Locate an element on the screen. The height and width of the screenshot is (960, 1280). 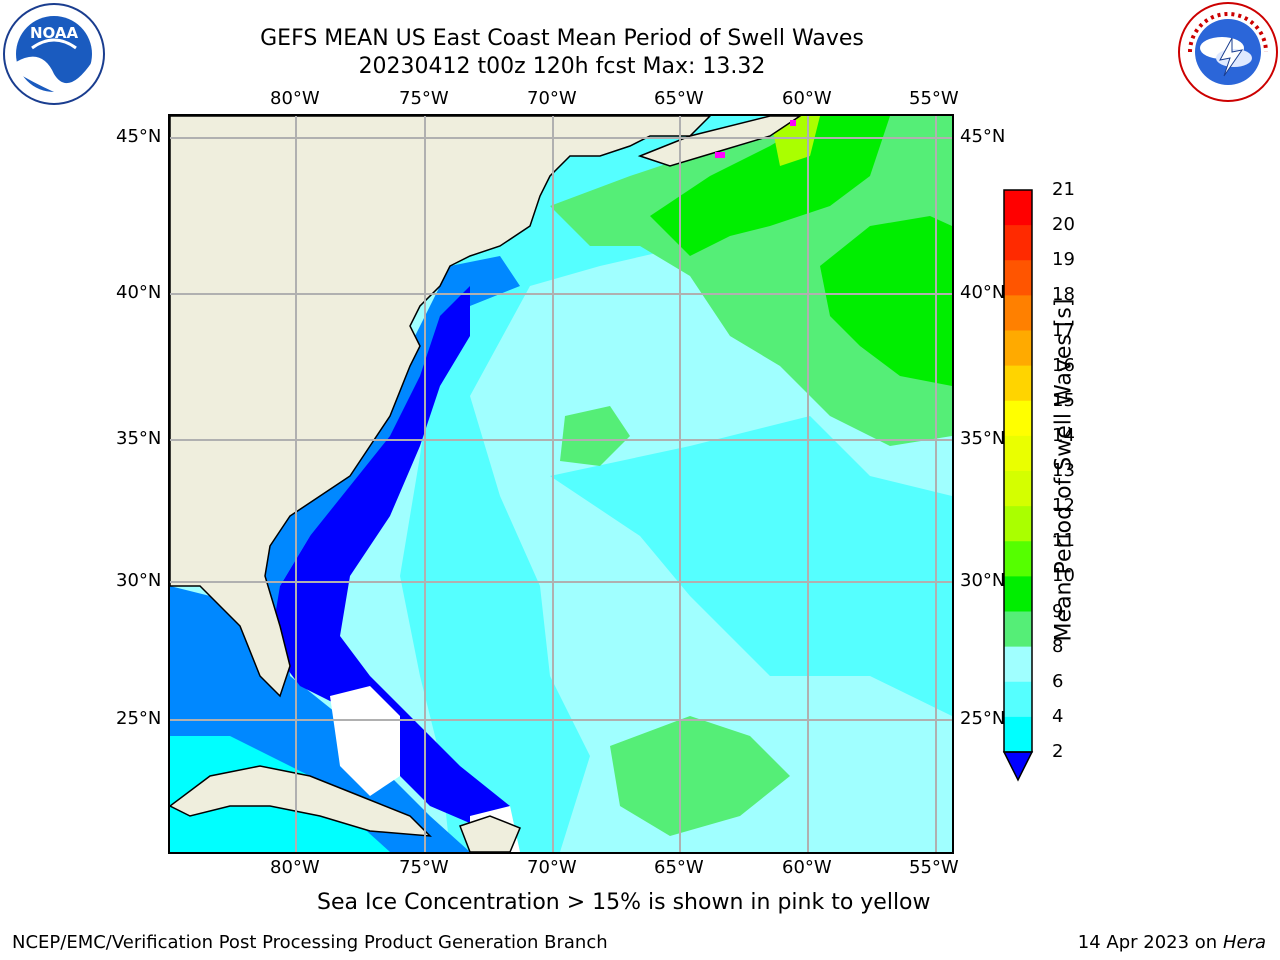
colorbar-tick-label: 15 is located at coordinates (1063, 400).